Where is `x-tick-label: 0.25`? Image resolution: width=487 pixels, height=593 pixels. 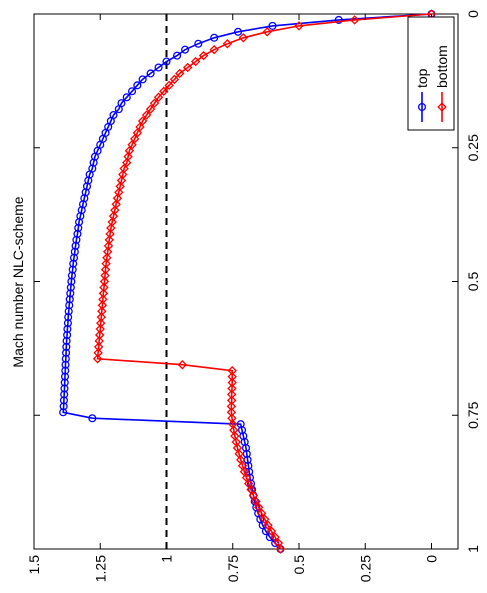 x-tick-label: 0.25 is located at coordinates (473, 147).